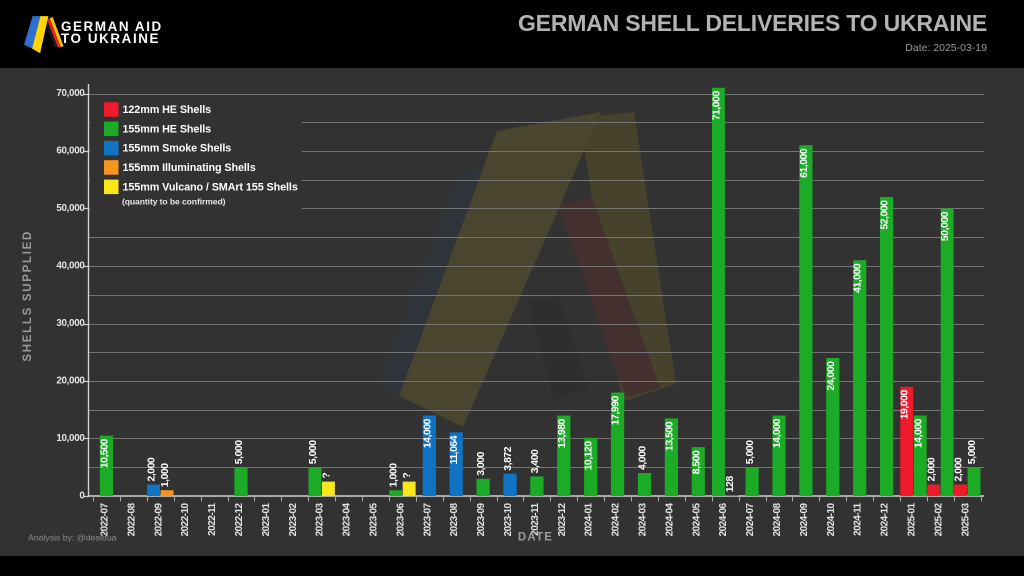  Describe the element at coordinates (965, 520) in the screenshot. I see `svg-text: 2025-03` at that location.